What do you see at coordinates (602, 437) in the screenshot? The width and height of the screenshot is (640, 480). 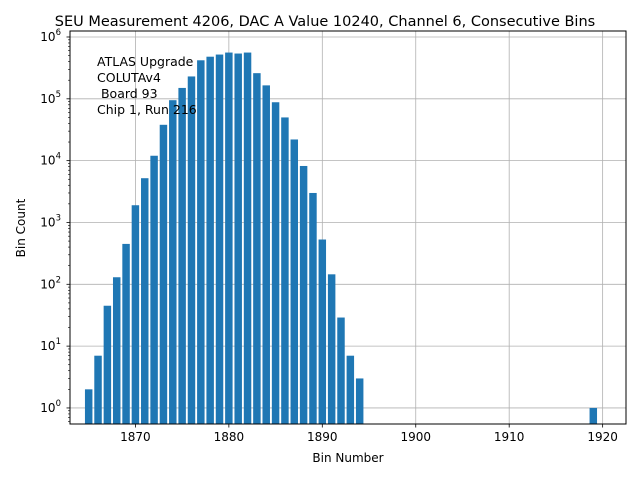 I see `x-tick-label: 1920` at bounding box center [602, 437].